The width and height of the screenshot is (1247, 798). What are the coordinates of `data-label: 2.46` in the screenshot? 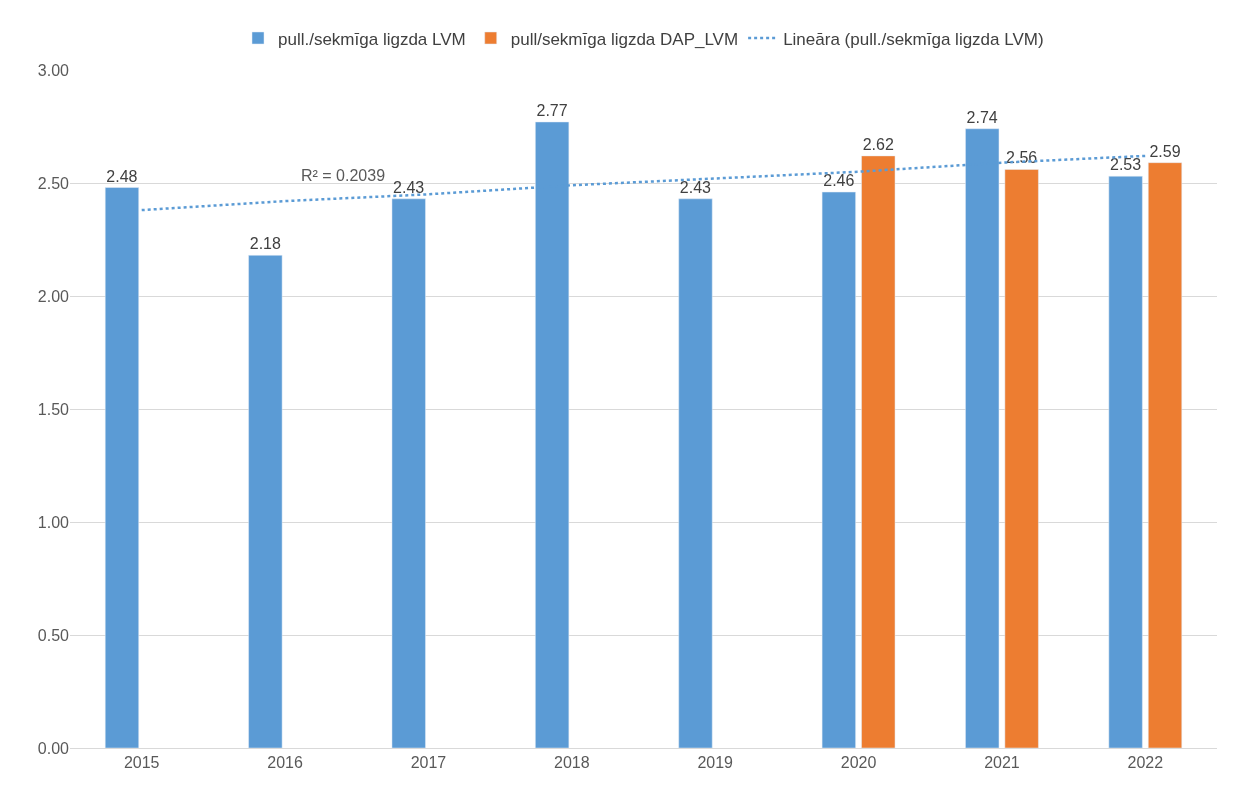 It's located at (839, 181).